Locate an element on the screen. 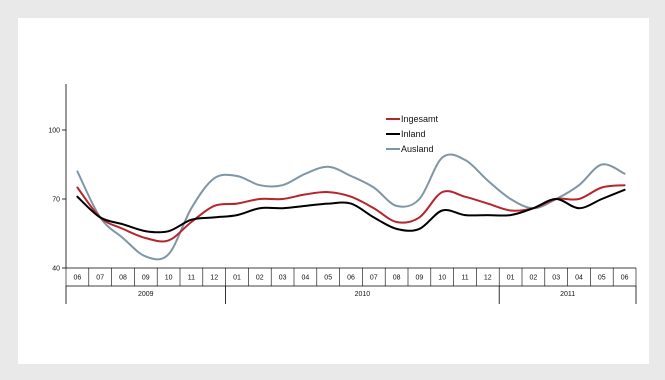  year-label: 2009 is located at coordinates (146, 294).